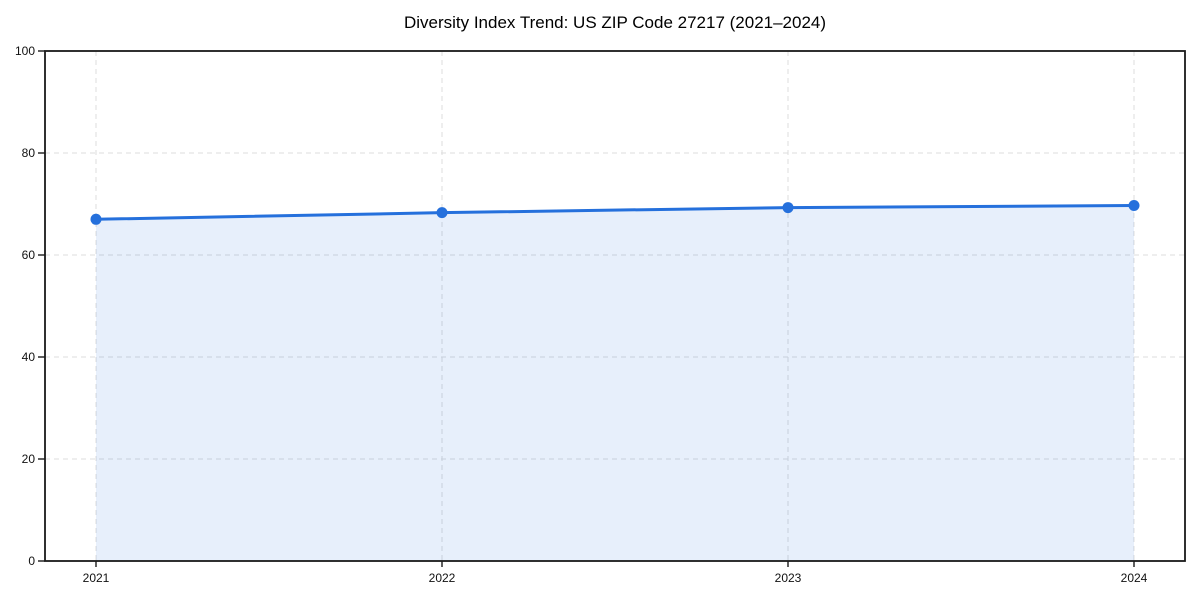  Describe the element at coordinates (1134, 578) in the screenshot. I see `x-tick-label: 2024` at that location.